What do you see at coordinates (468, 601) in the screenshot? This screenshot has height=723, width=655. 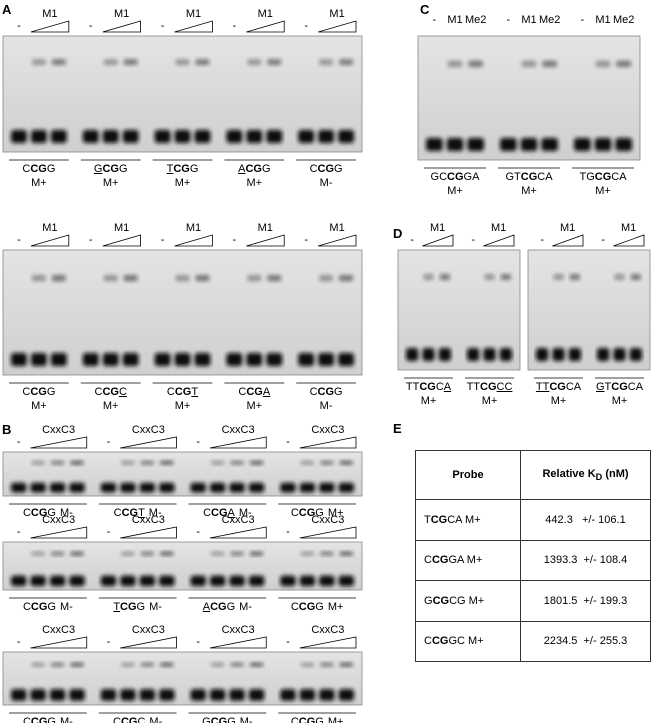 I see `probe-cell: GCGCG M+` at bounding box center [468, 601].